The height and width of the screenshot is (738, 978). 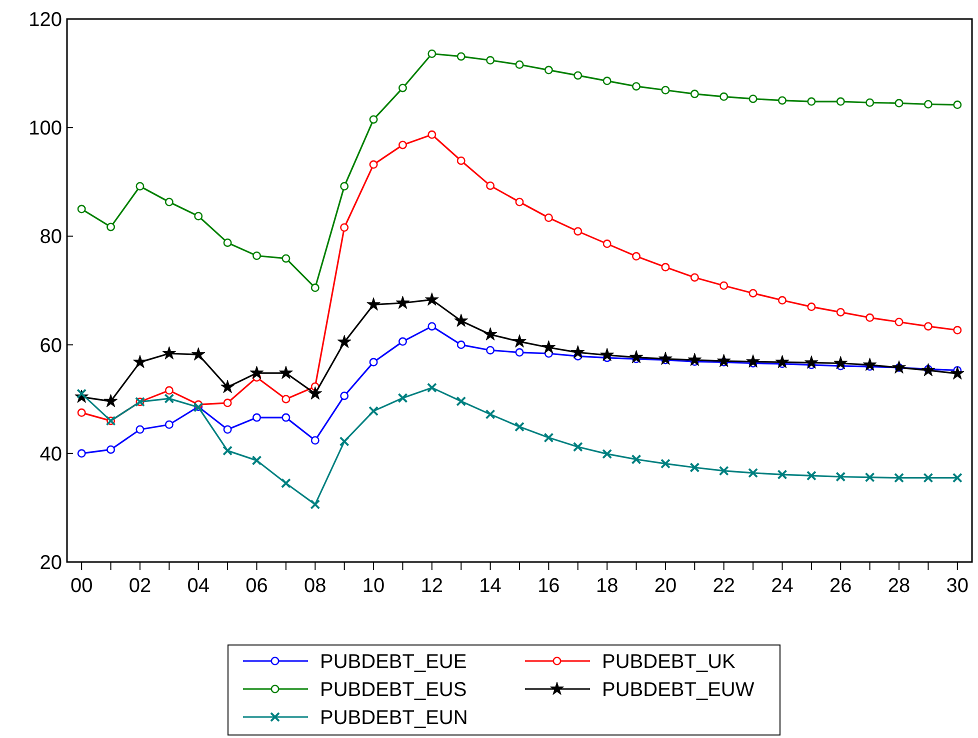 What do you see at coordinates (45, 129) in the screenshot?
I see `y-tick-label: 100` at bounding box center [45, 129].